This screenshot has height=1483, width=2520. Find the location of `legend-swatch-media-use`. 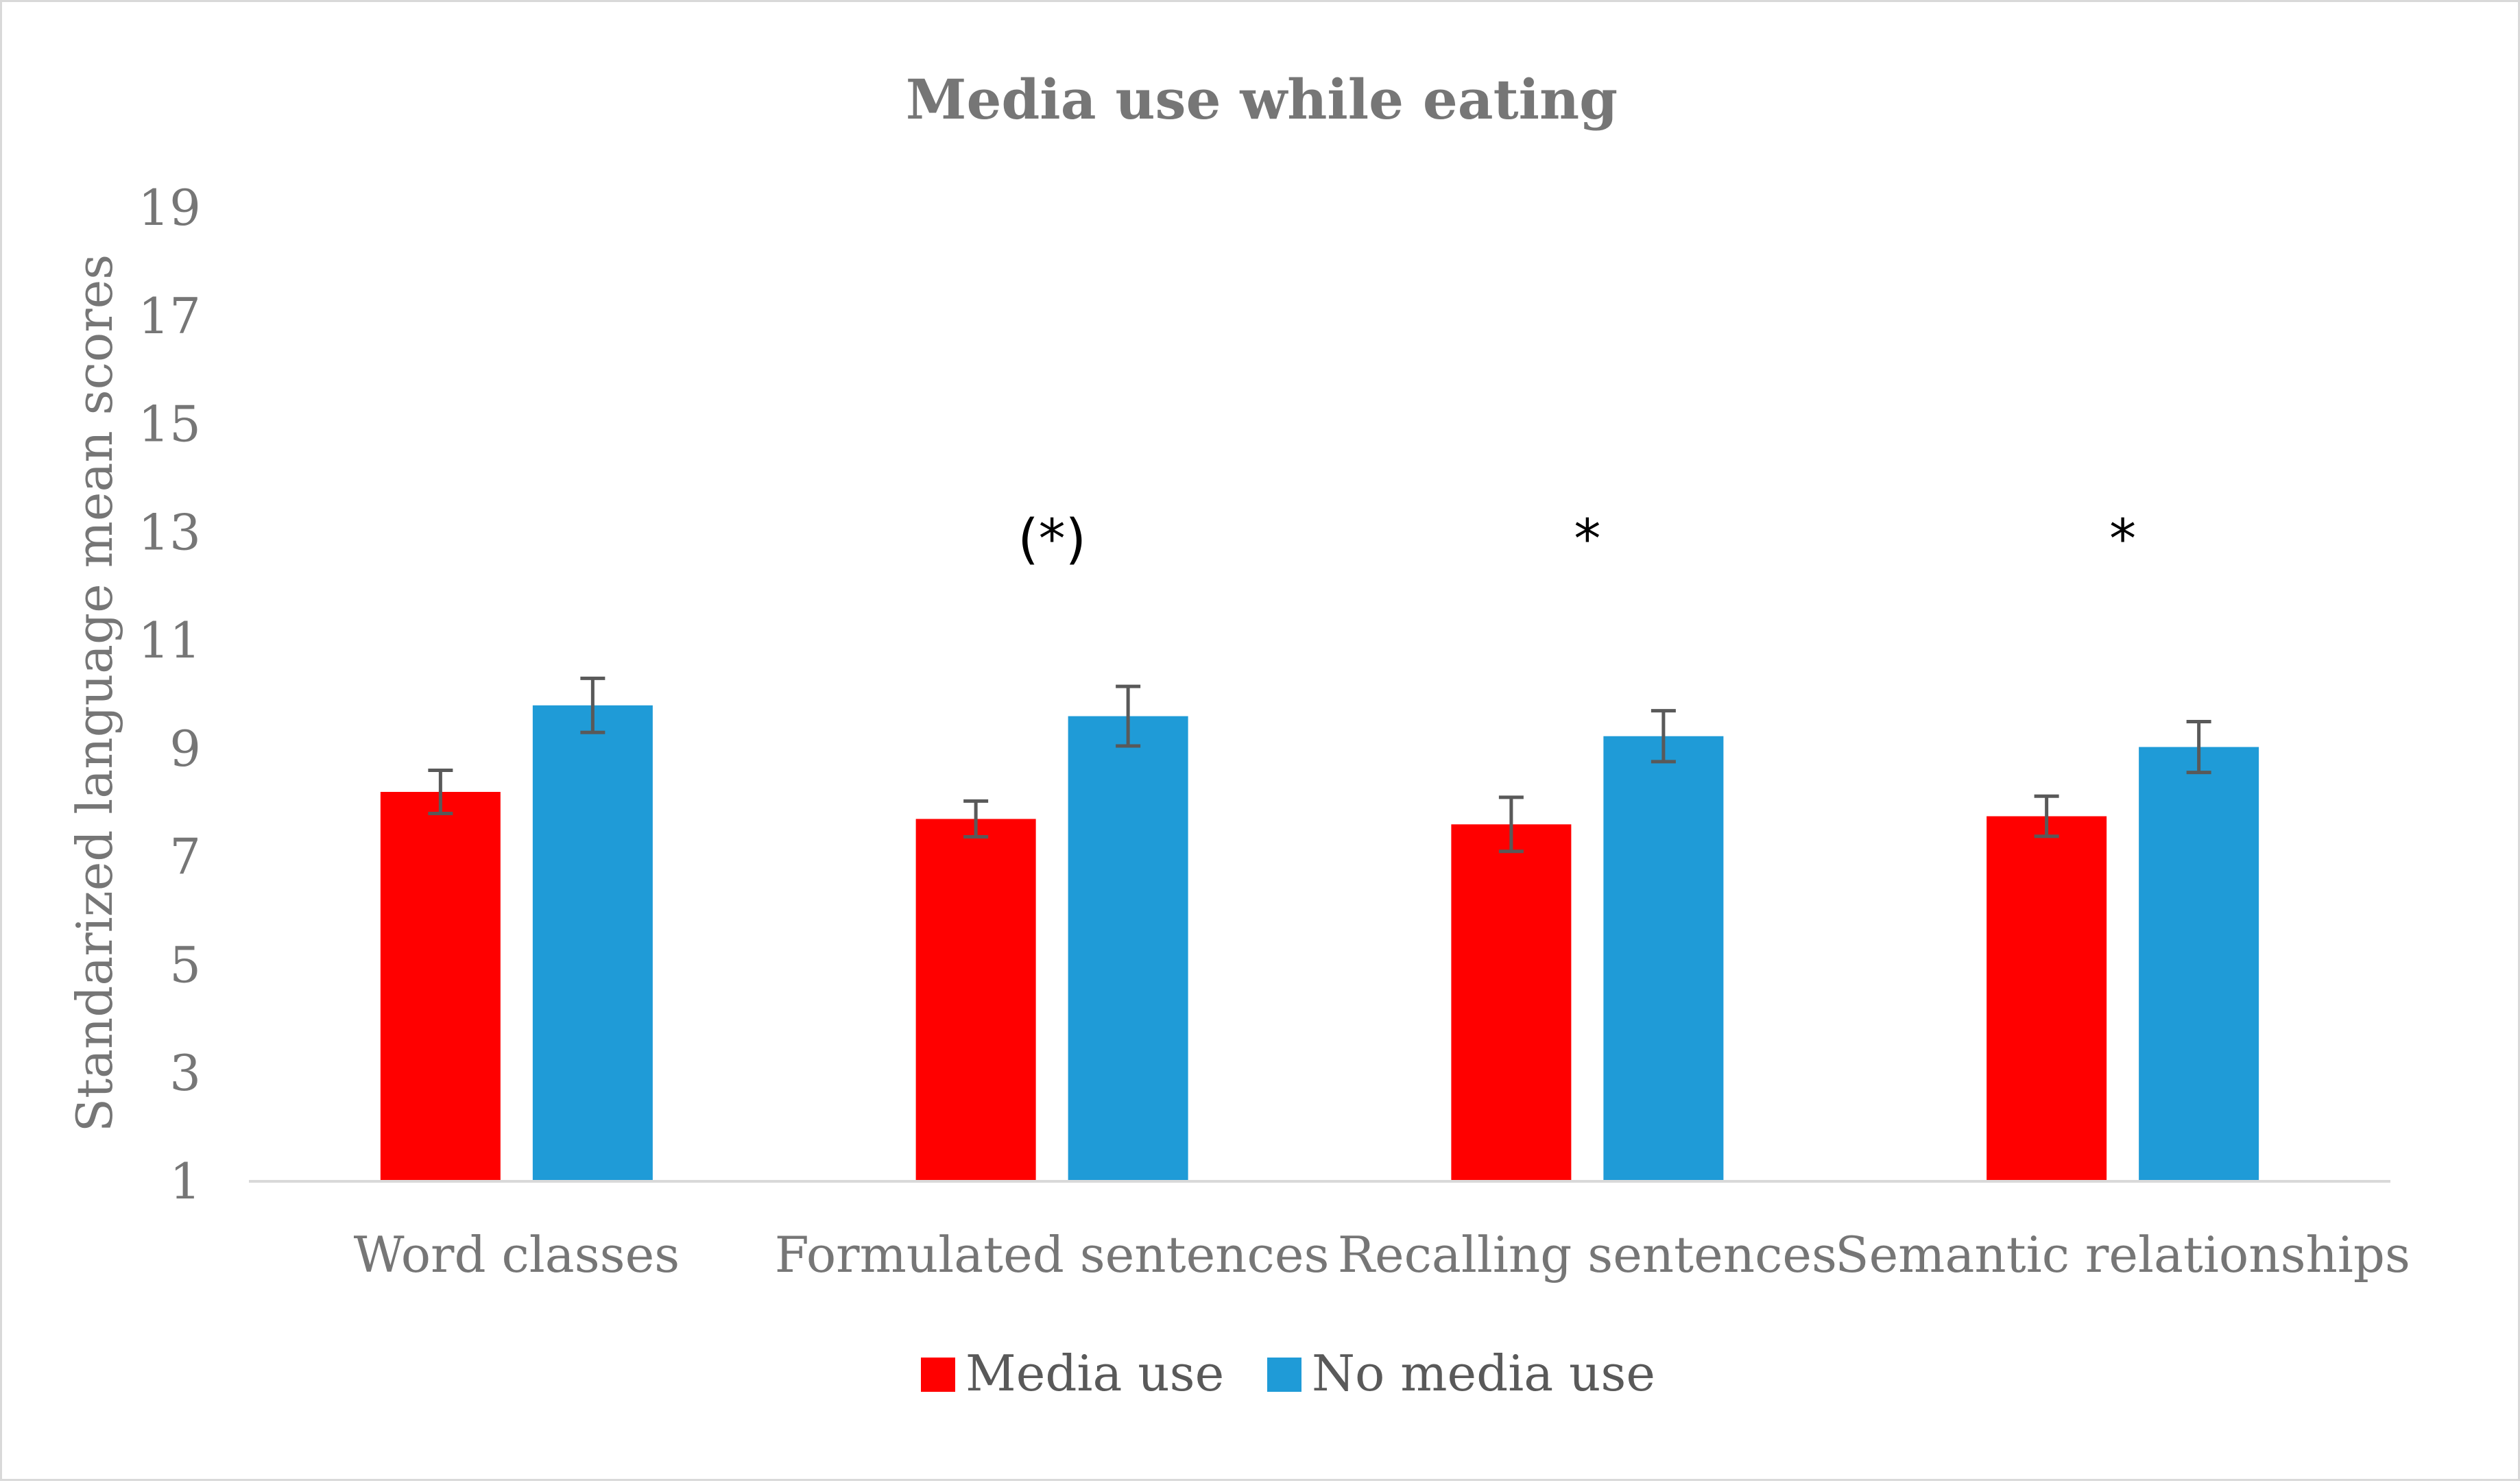

legend-swatch-media-use is located at coordinates (938, 1375).